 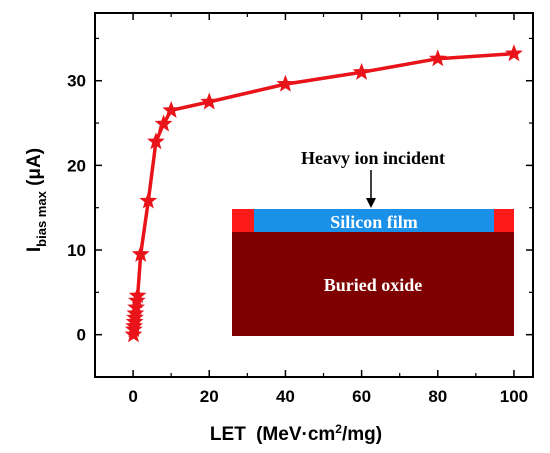 I want to click on y-tick-label: 20, so click(x=76, y=165).